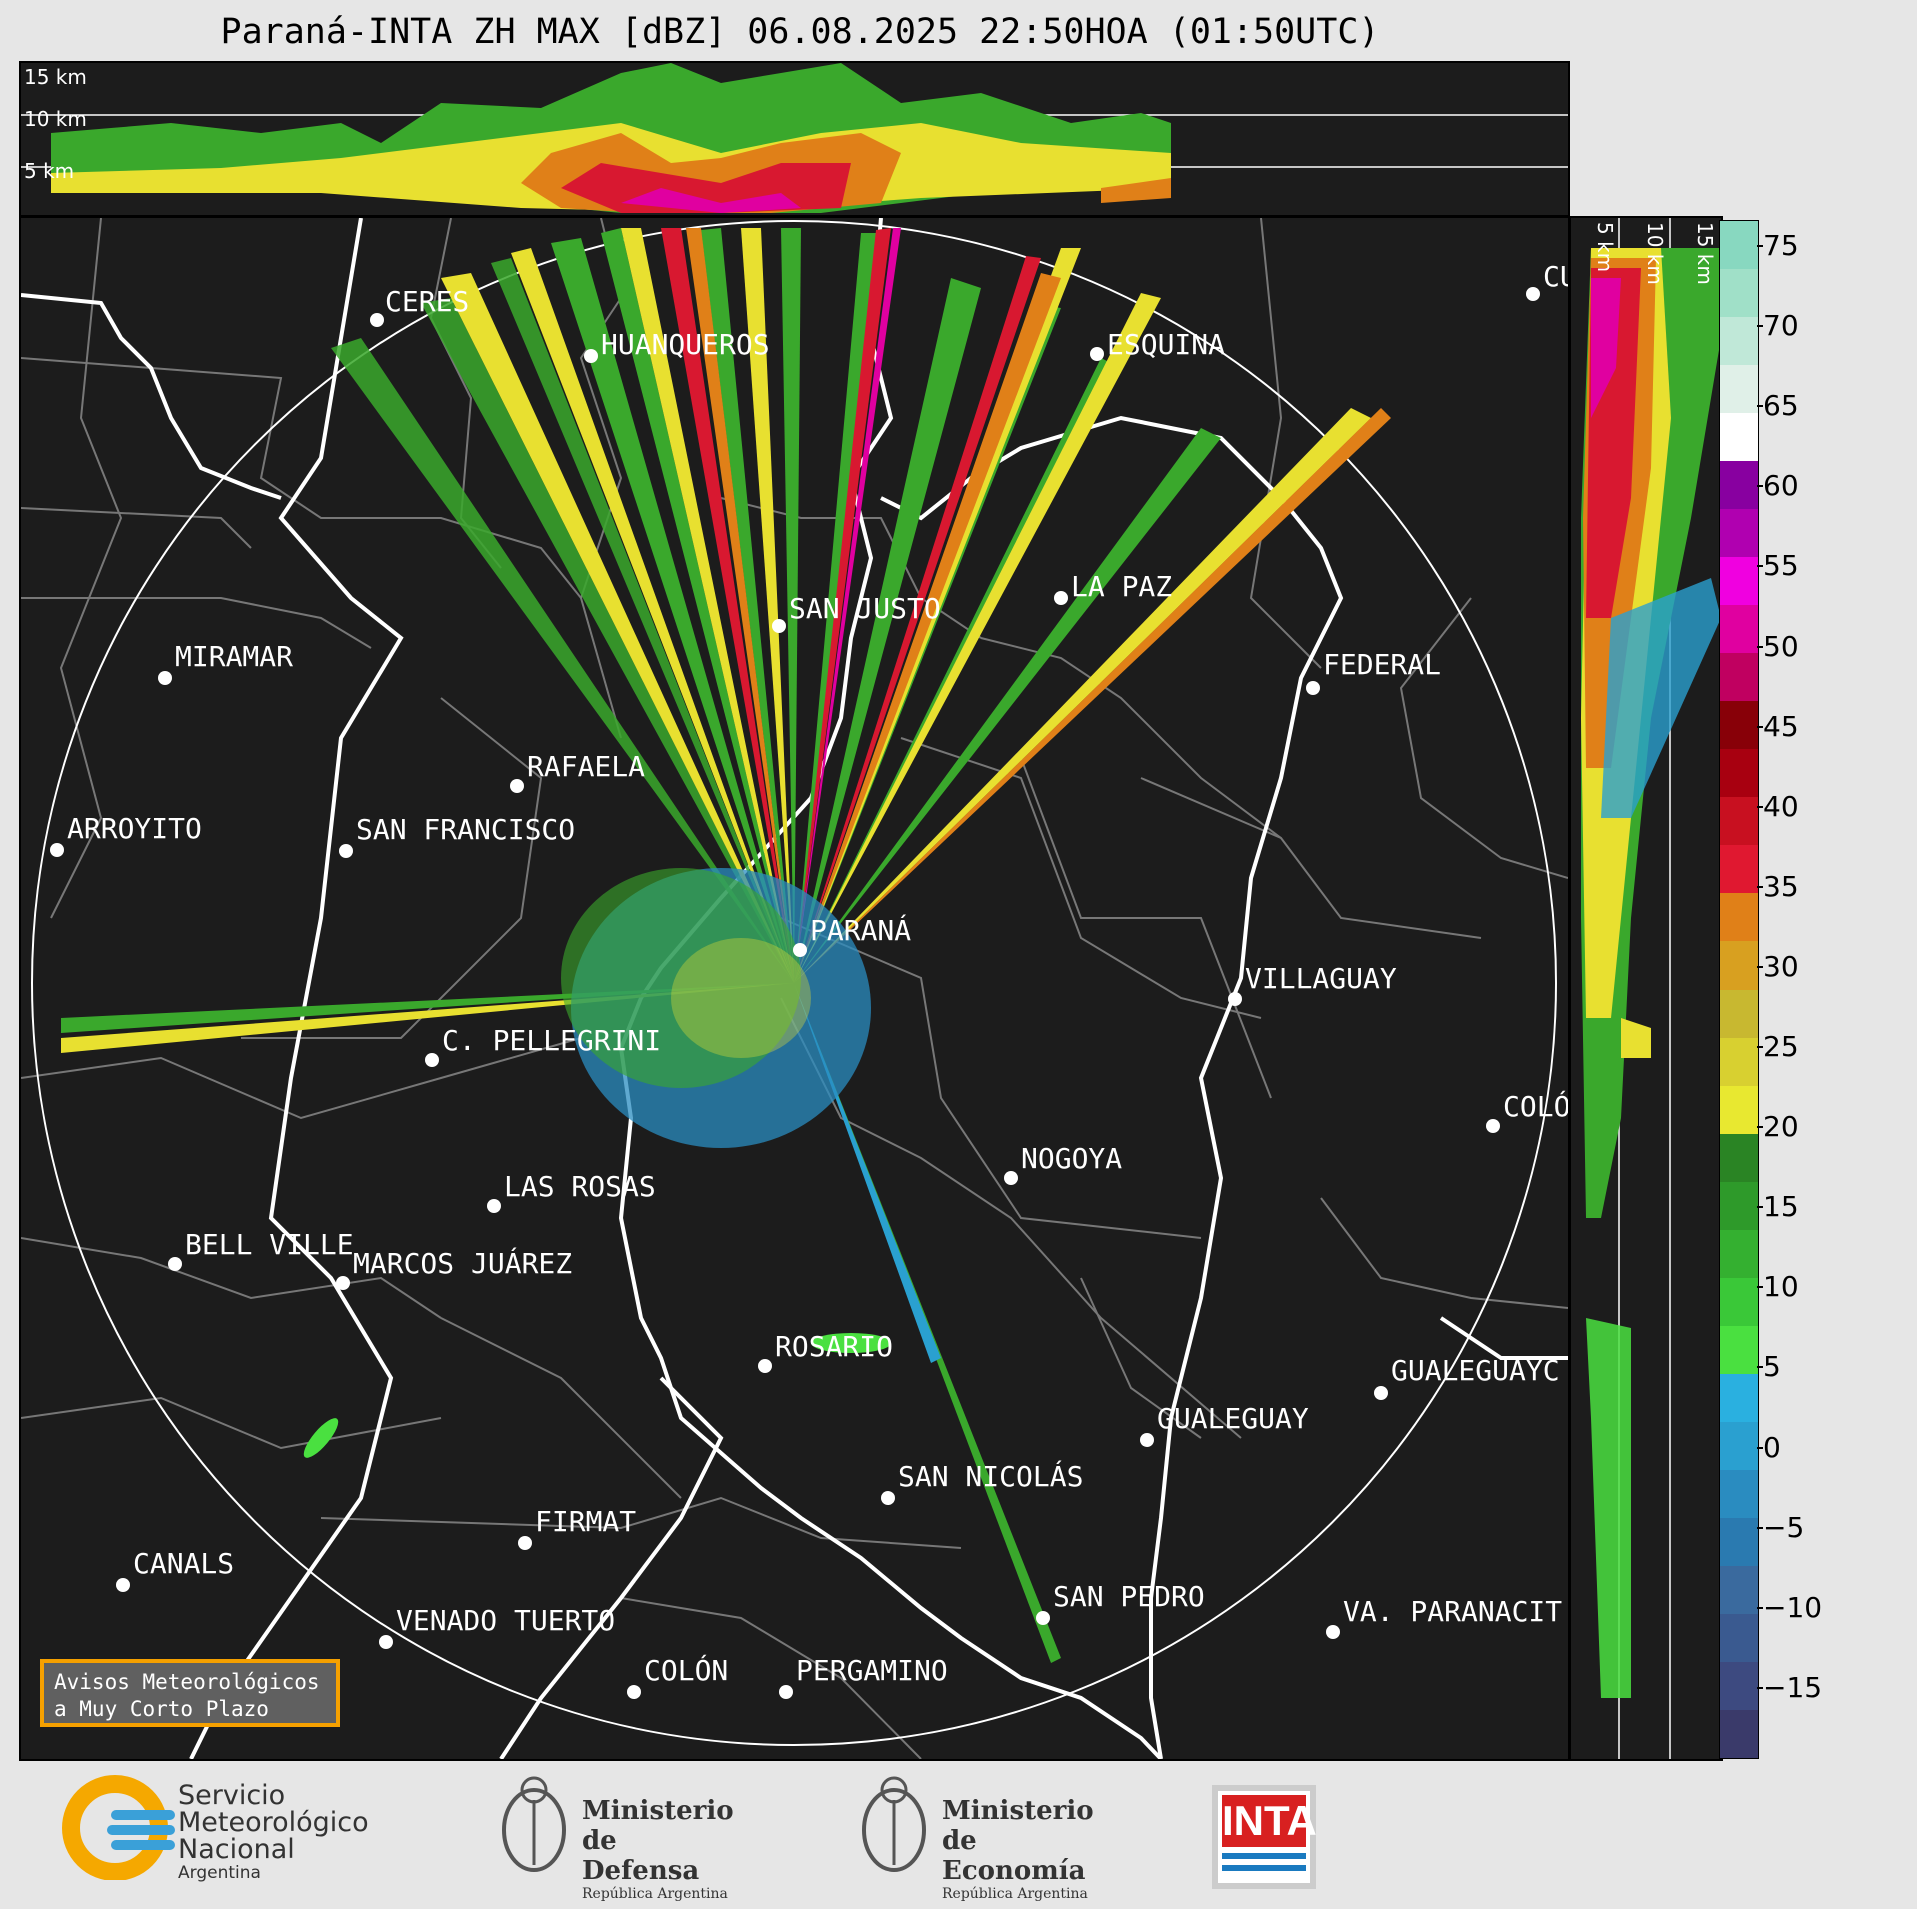 This screenshot has height=1909, width=1917. I want to click on economia-line3: República Argentina, so click(1015, 1894).